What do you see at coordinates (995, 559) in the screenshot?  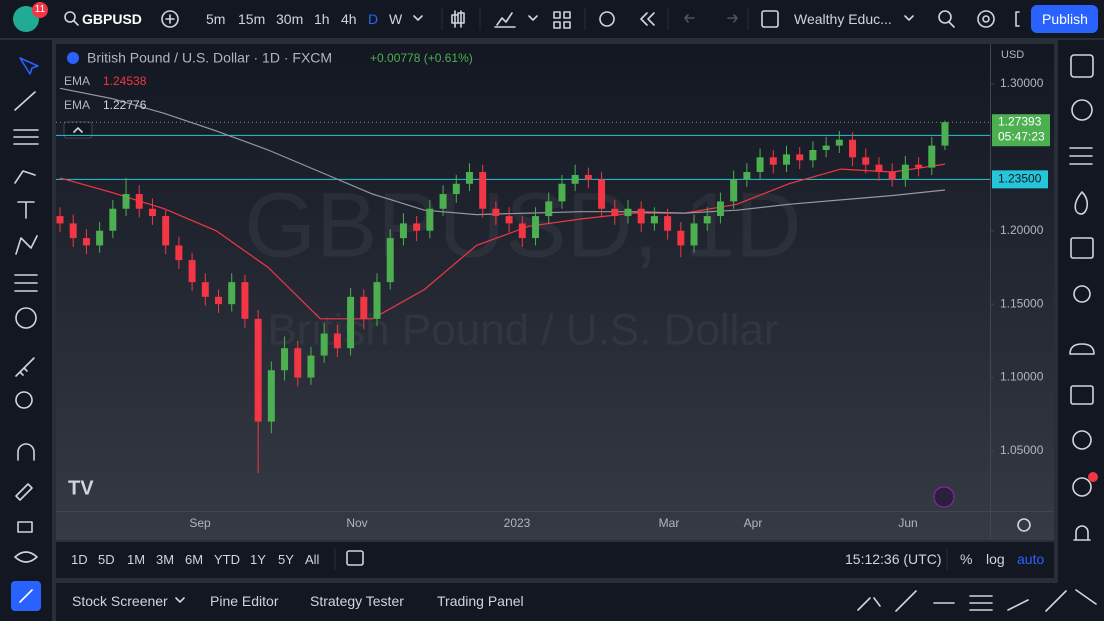 I see `log-toggle: log` at bounding box center [995, 559].